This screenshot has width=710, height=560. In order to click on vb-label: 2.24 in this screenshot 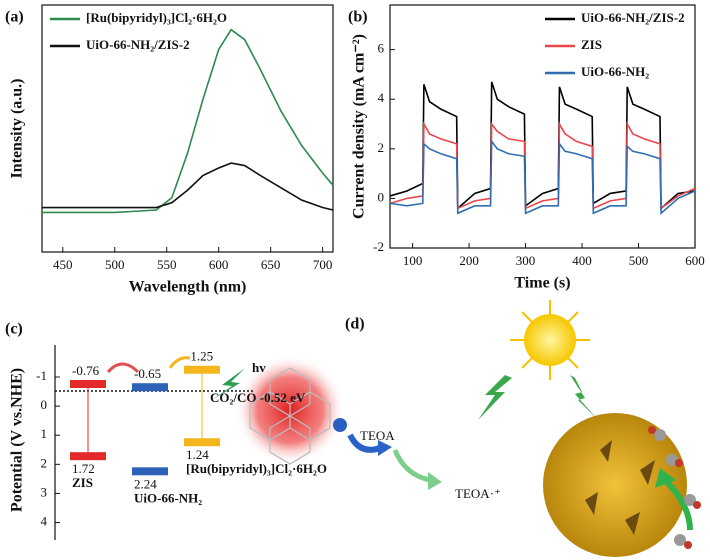, I will do `click(145, 483)`.